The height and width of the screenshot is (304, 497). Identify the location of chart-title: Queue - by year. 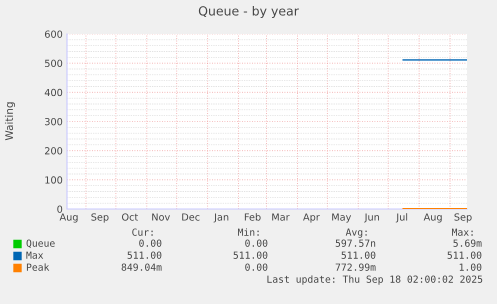
(248, 12).